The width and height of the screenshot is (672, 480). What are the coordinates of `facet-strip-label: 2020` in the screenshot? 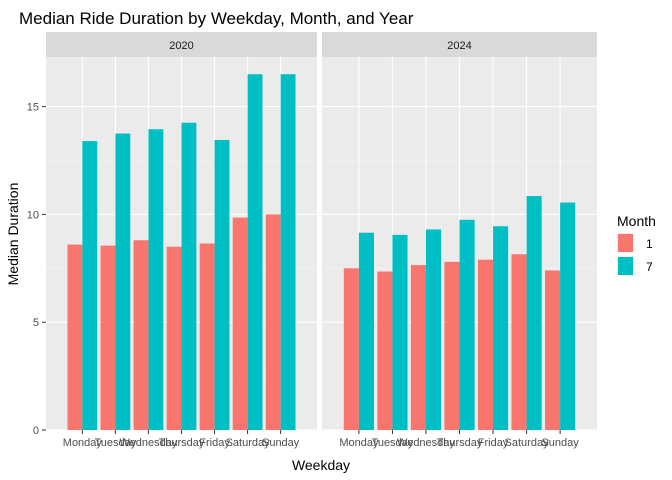 It's located at (181, 46).